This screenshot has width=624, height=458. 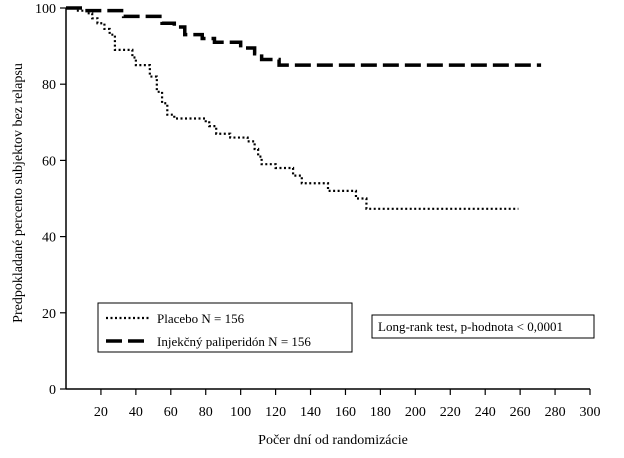 I want to click on x-tick-label: 40, so click(x=136, y=412).